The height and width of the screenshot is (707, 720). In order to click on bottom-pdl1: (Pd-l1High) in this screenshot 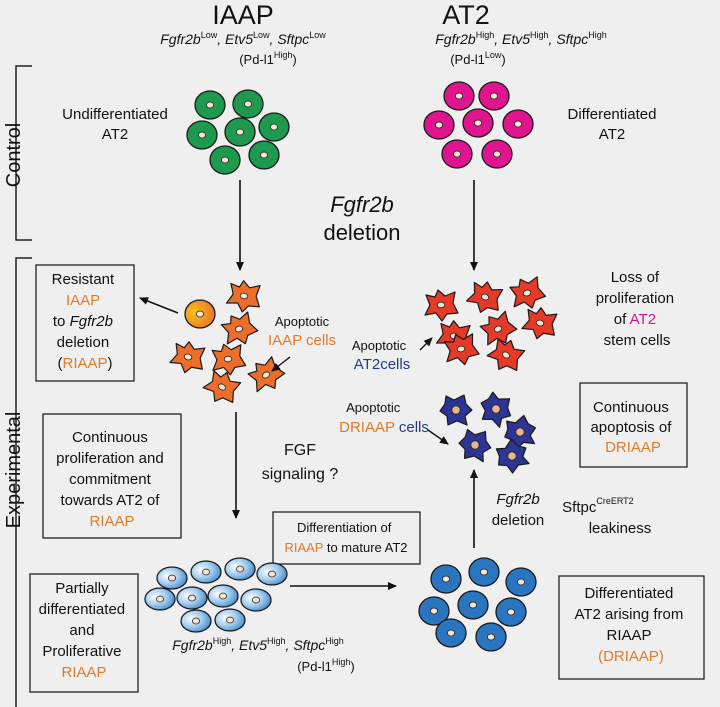, I will do `click(326, 665)`.